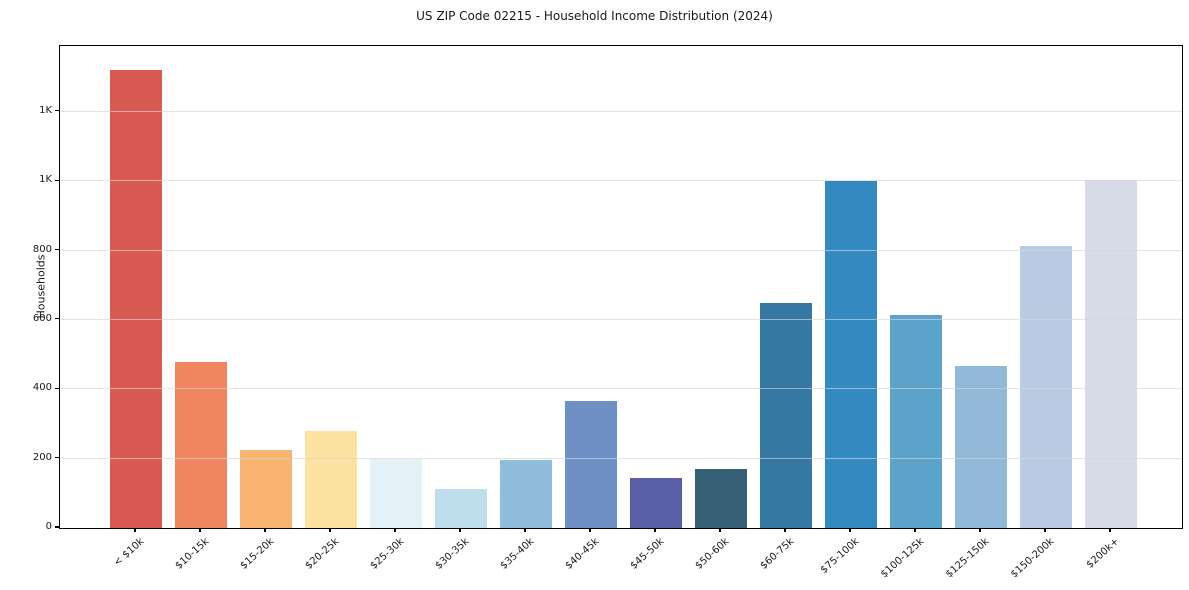 This screenshot has width=1189, height=590. What do you see at coordinates (1111, 353) in the screenshot?
I see `bar-$200k+` at bounding box center [1111, 353].